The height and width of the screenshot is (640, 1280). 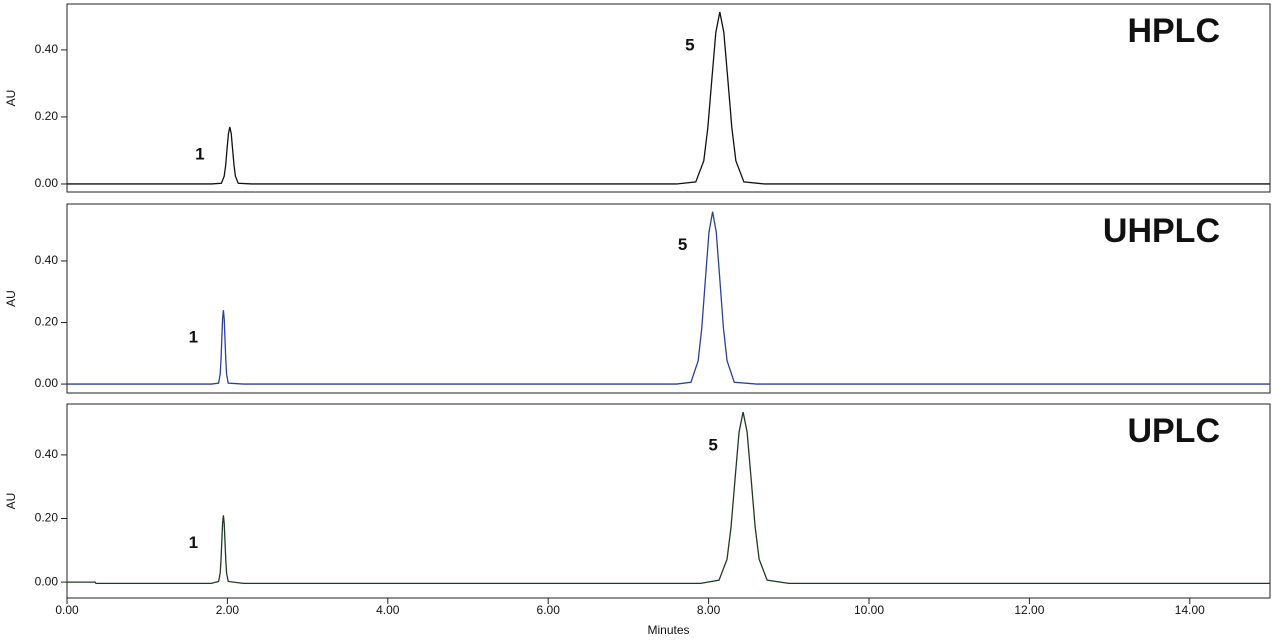 I want to click on x-tick-label: 14.00, so click(x=1190, y=610).